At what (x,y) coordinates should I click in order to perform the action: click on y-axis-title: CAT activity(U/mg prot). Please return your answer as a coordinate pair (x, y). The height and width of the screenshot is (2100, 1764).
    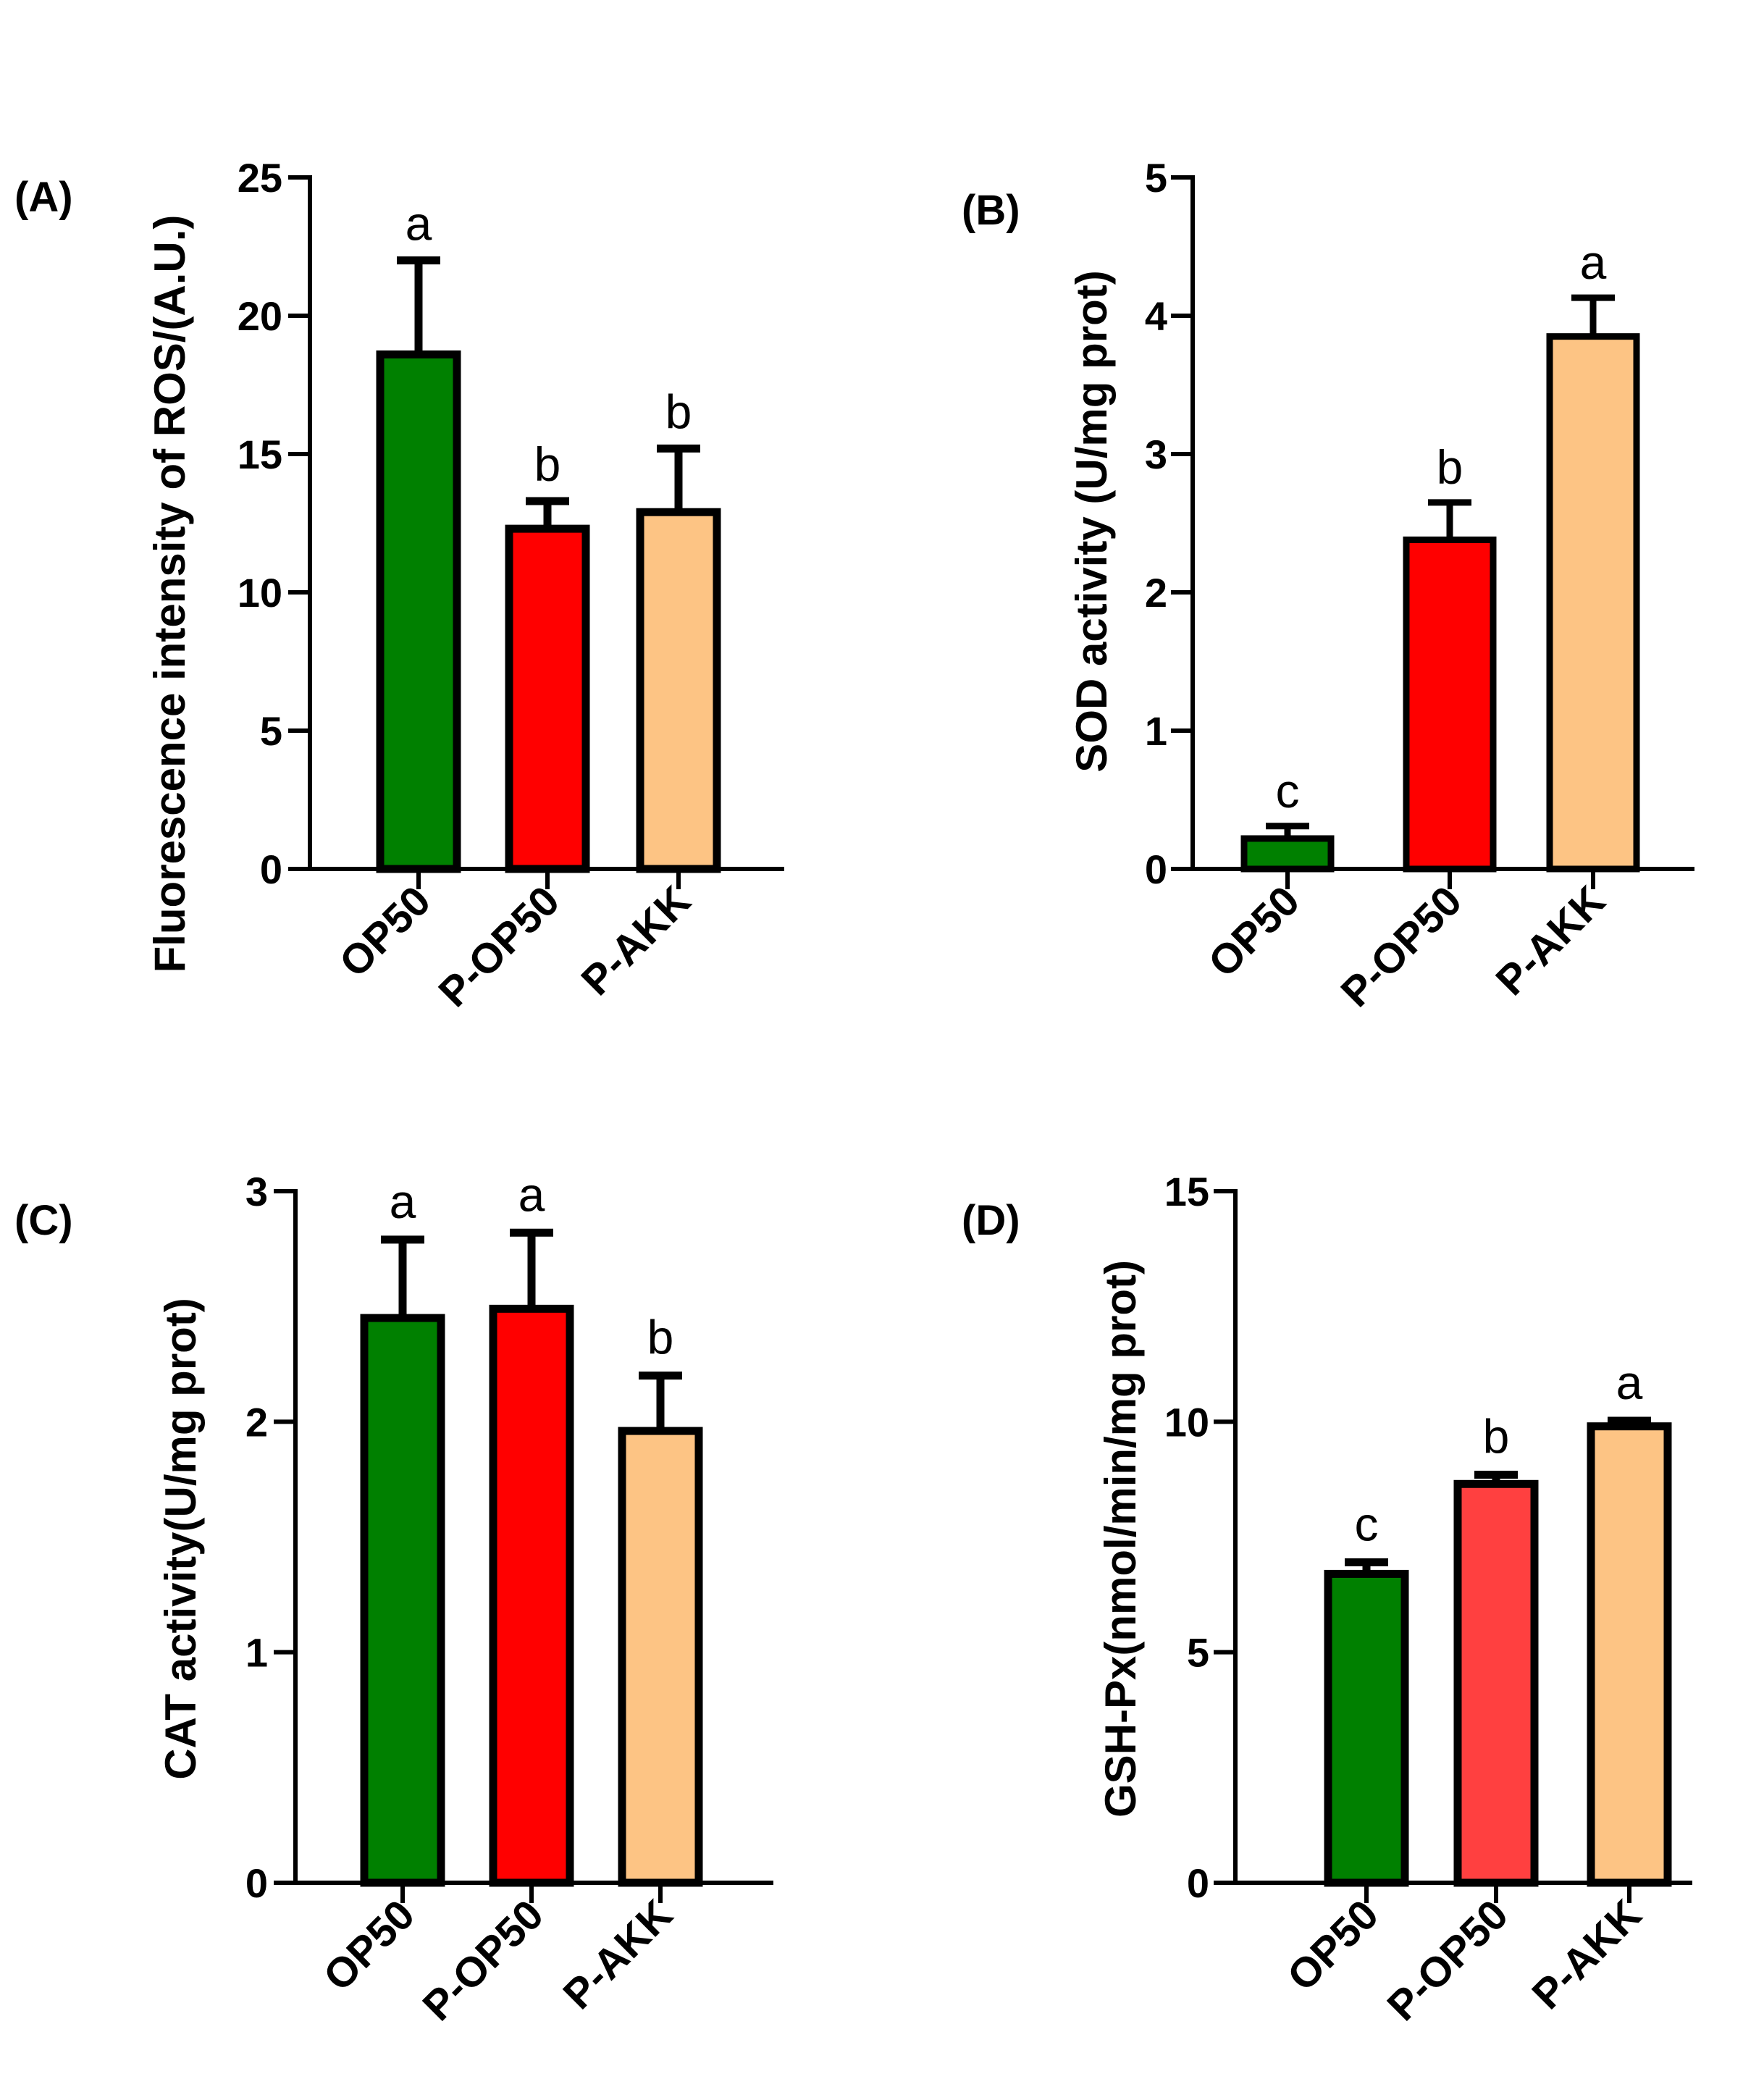
    Looking at the image, I should click on (180, 1539).